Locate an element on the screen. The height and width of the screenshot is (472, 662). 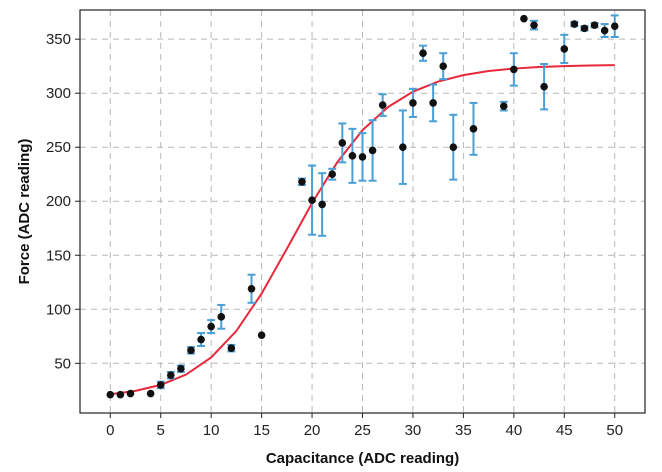
x-tick-label: 5 is located at coordinates (161, 430).